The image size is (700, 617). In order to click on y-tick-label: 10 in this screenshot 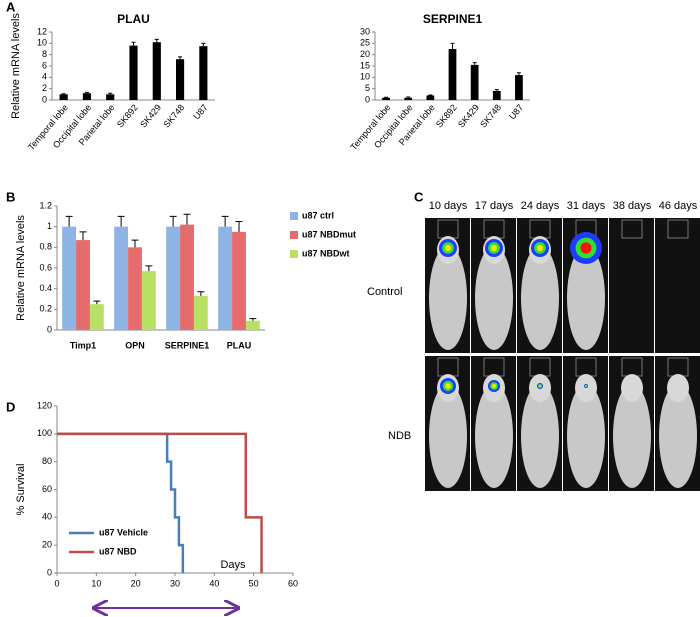, I will do `click(42, 43)`.